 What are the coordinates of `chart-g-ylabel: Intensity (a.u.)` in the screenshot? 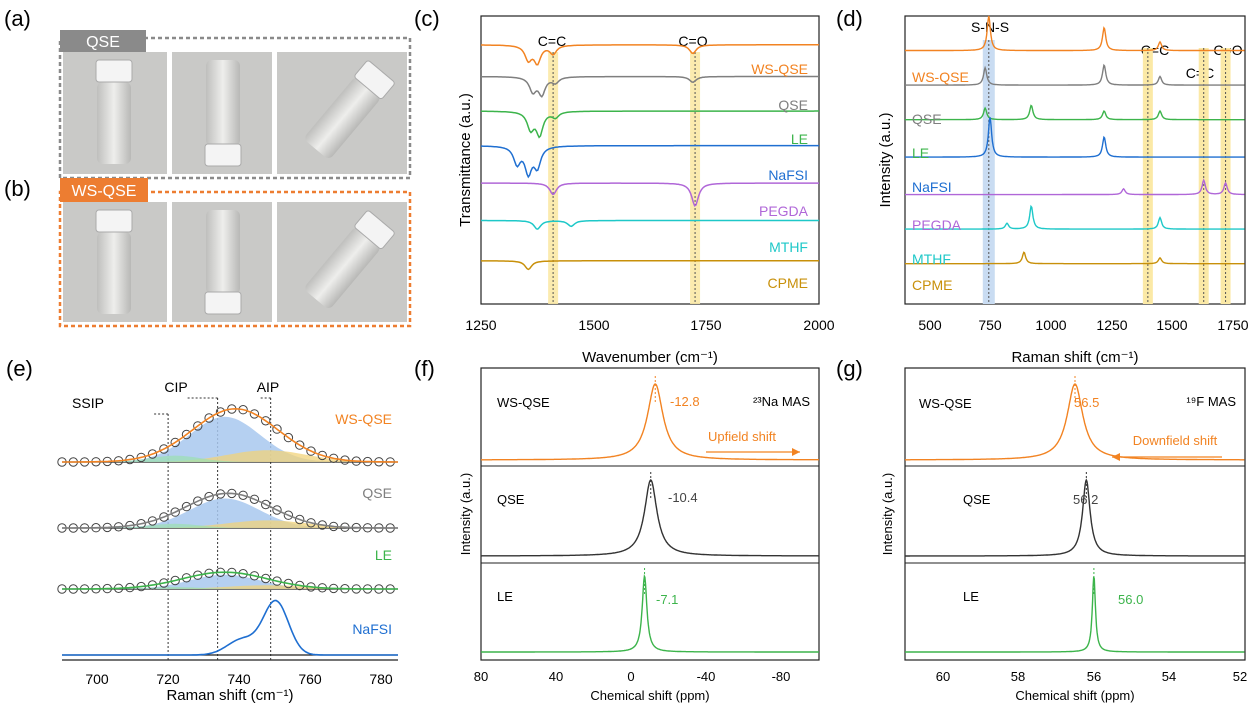 It's located at (887, 514).